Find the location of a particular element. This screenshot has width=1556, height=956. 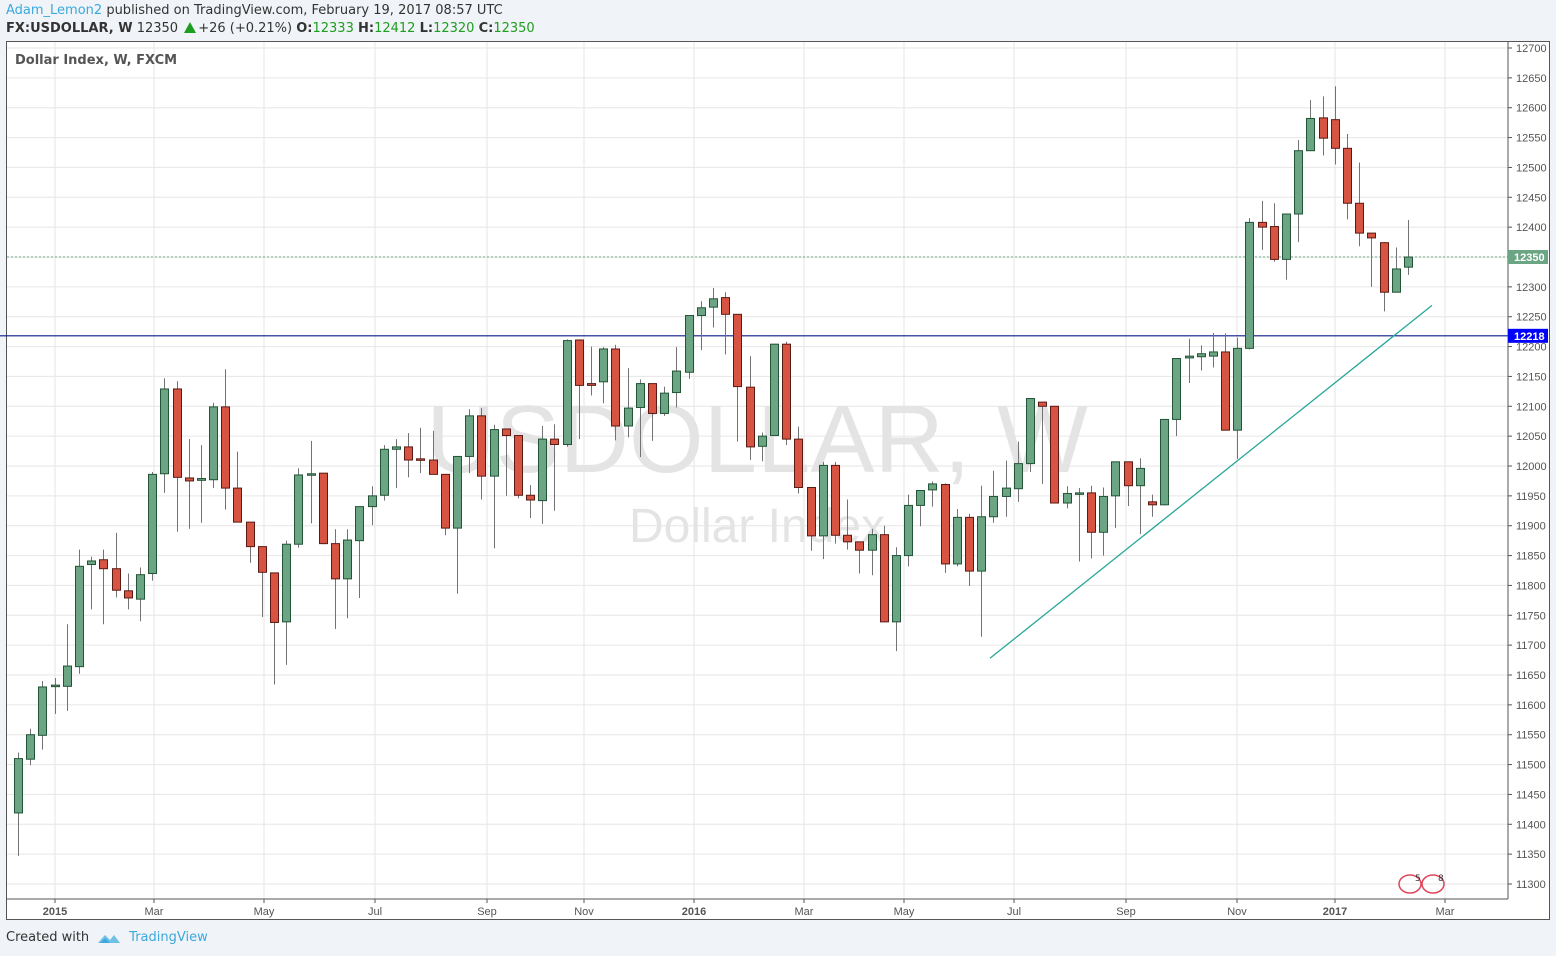

author-link: Adam_Lemon2 is located at coordinates (54, 10).